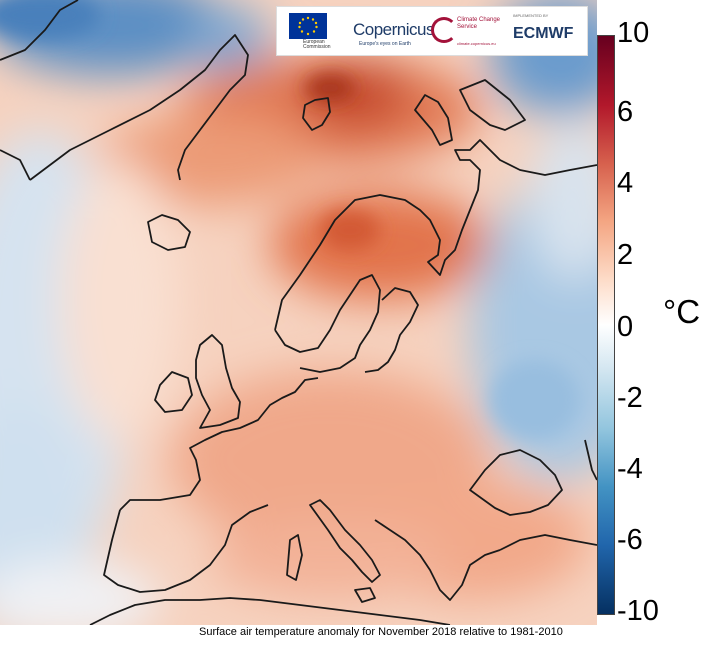 This screenshot has height=645, width=715. What do you see at coordinates (444, 30) in the screenshot?
I see `c3s-ring-icon` at bounding box center [444, 30].